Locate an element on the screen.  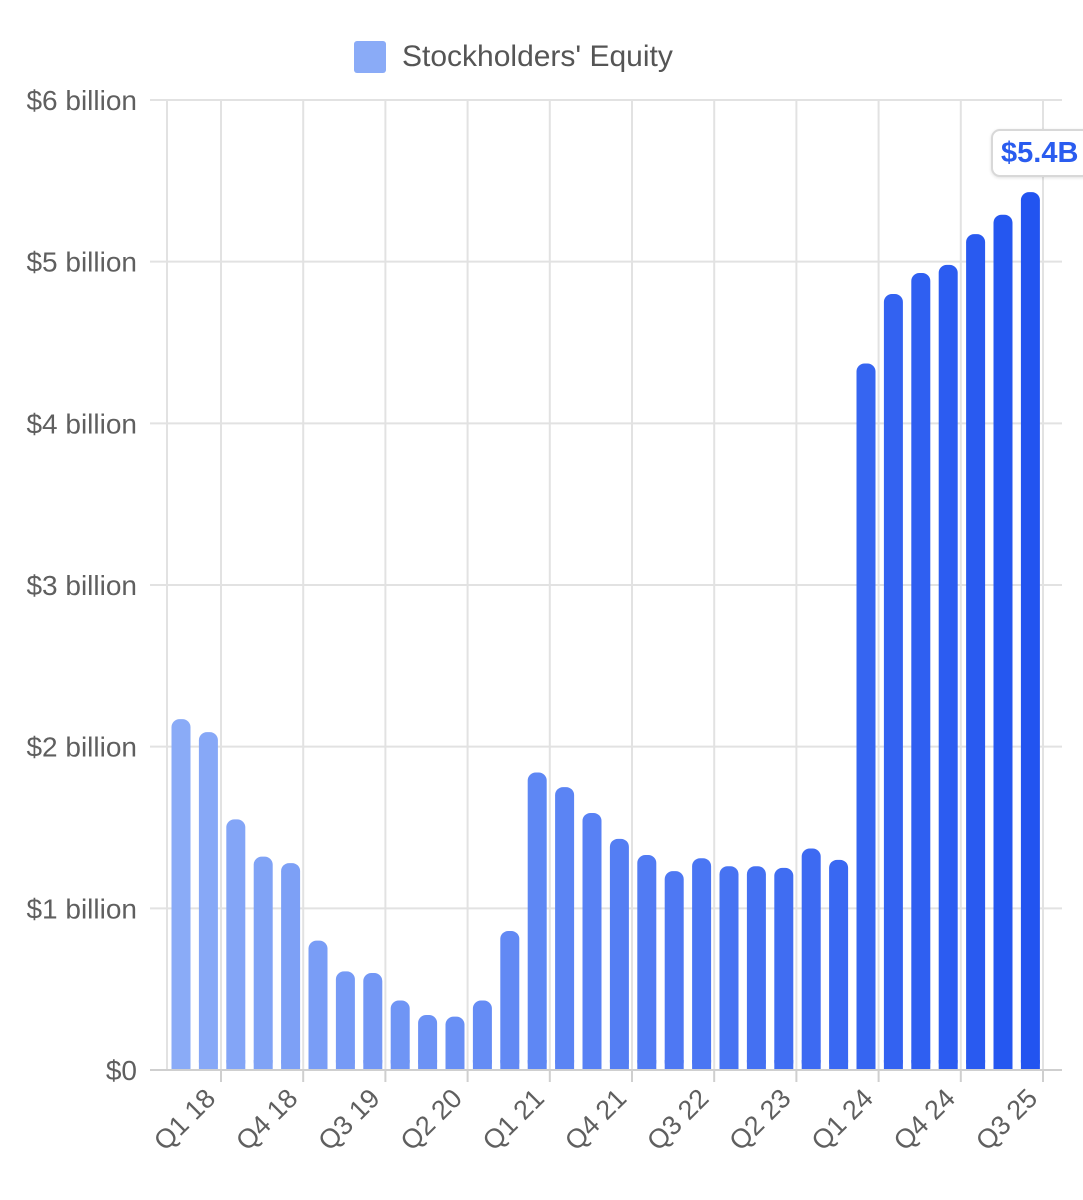
x-tick-label: Q3 22 is located at coordinates (677, 1119).